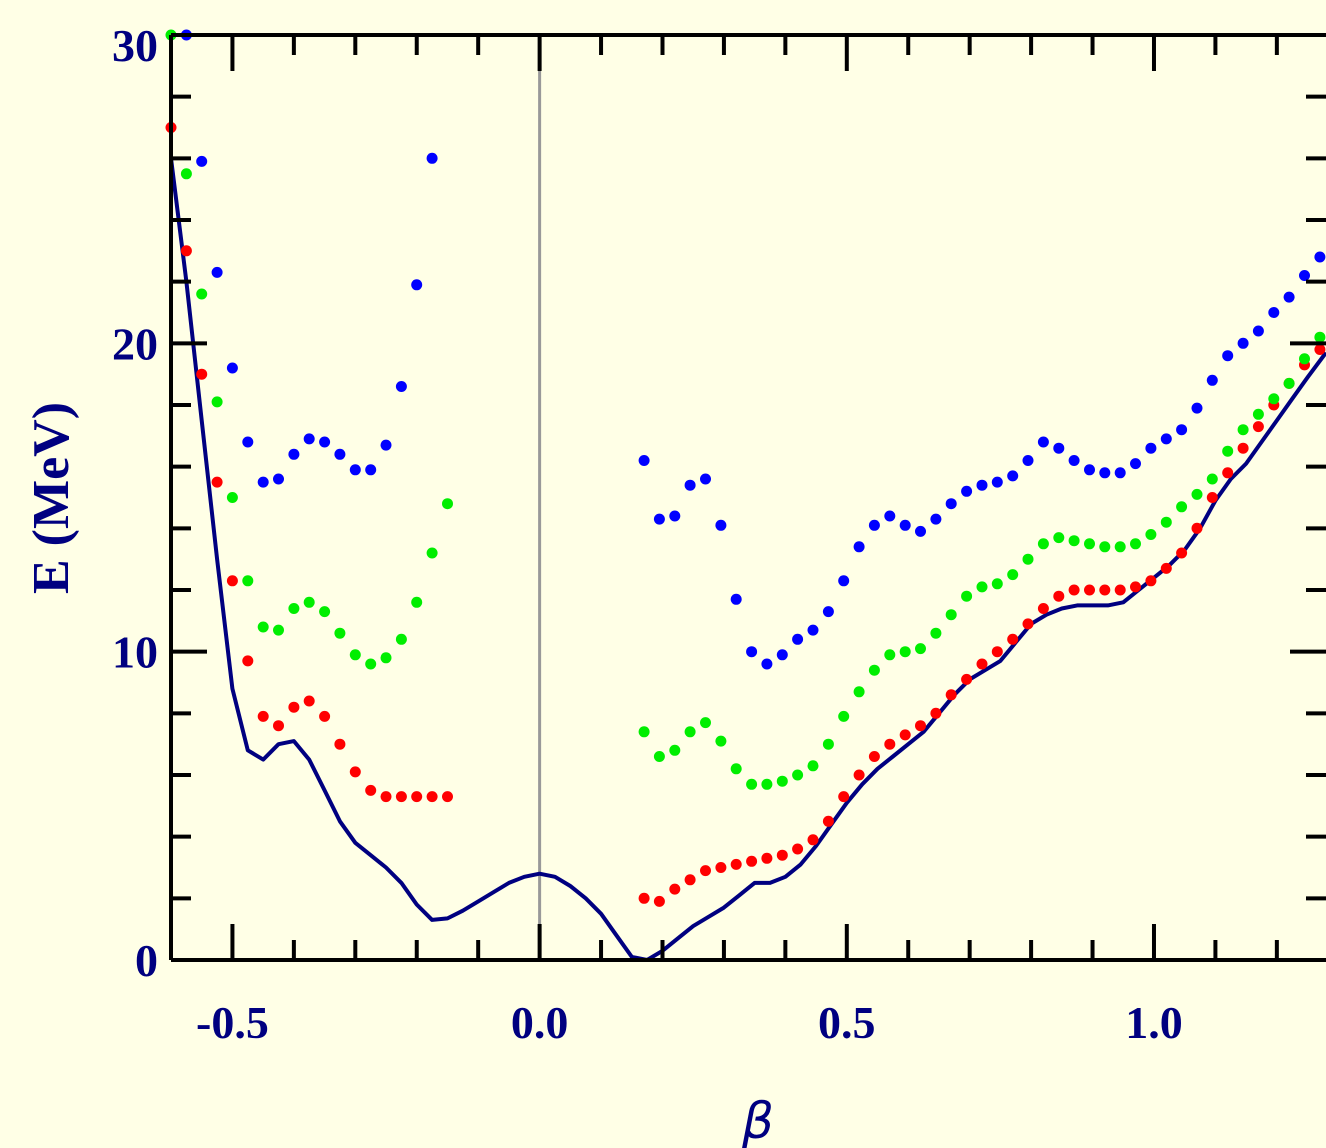 The image size is (1326, 1148). Describe the element at coordinates (232, 1022) in the screenshot. I see `x-tick-label: -0.5` at that location.